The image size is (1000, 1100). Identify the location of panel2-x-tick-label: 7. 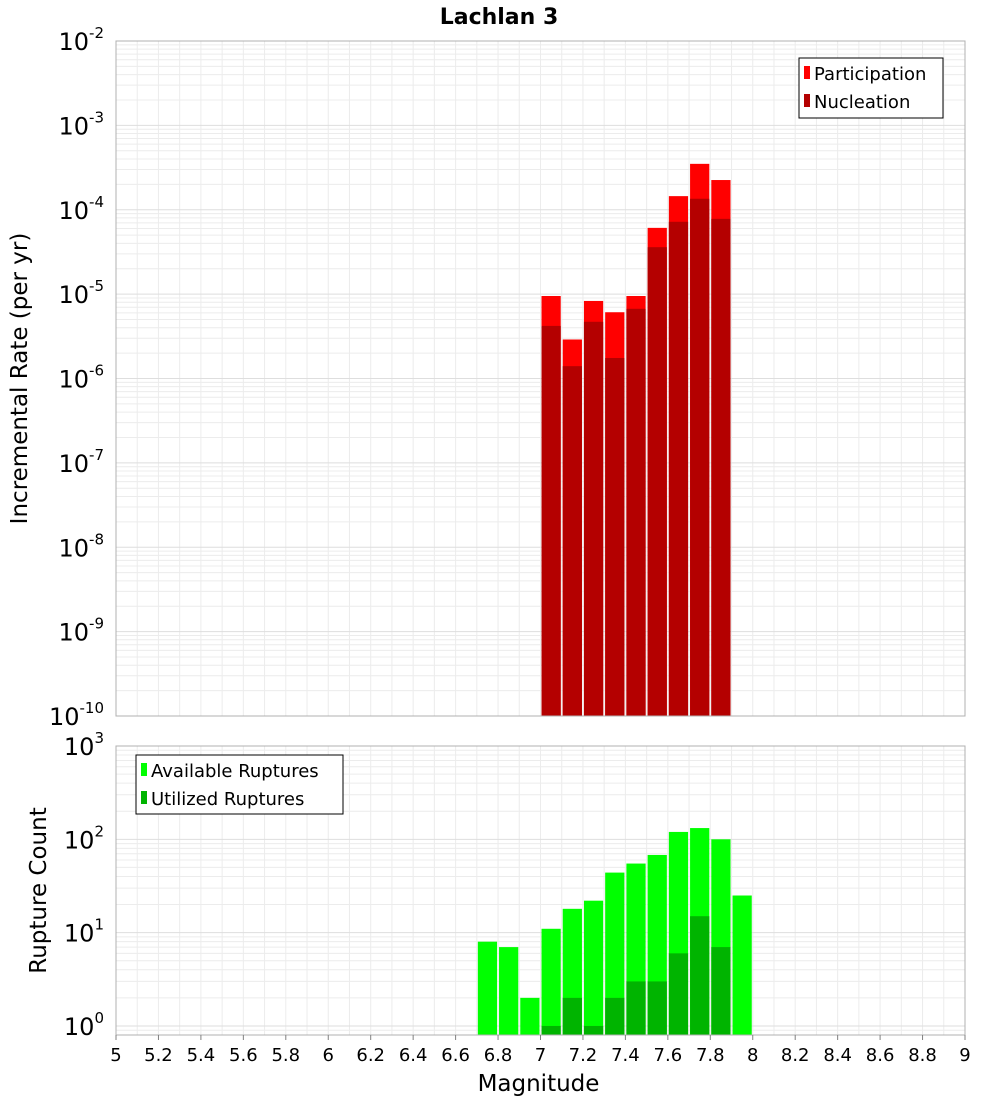
(540, 1055).